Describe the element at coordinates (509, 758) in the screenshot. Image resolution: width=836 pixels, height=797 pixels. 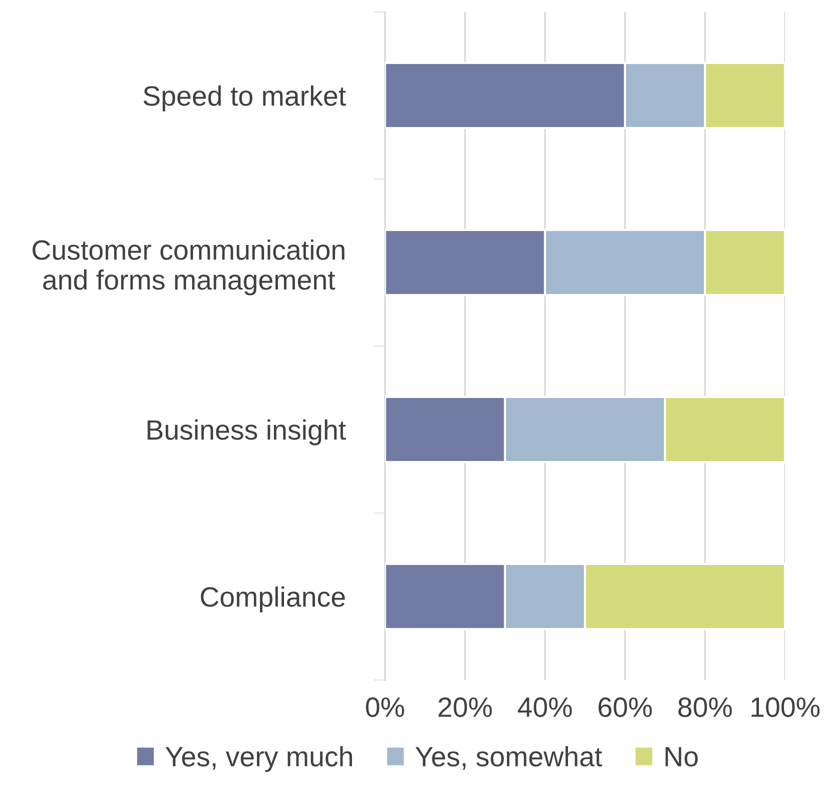
I see `legend-label: Yes, somewhat` at that location.